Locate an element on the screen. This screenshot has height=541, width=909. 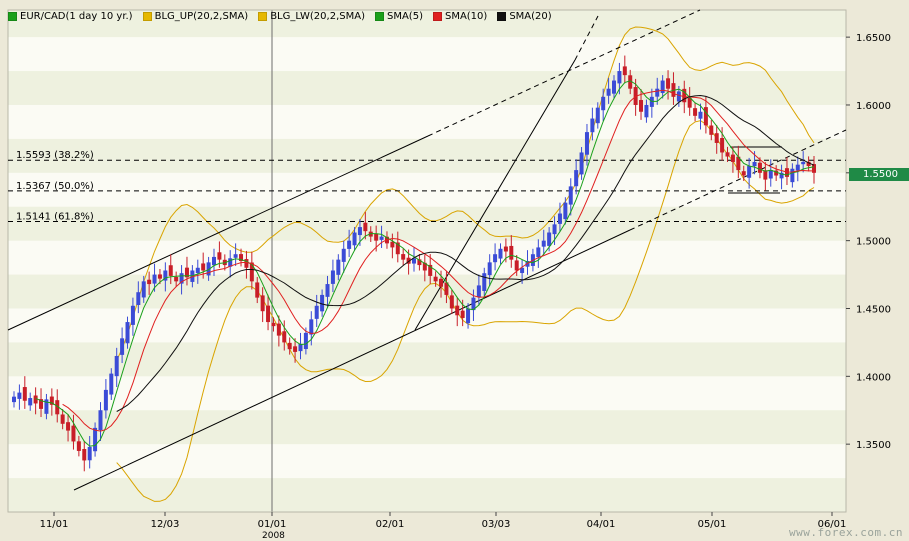
fib-label: 1.5141 (61.8%) is located at coordinates (55, 217).